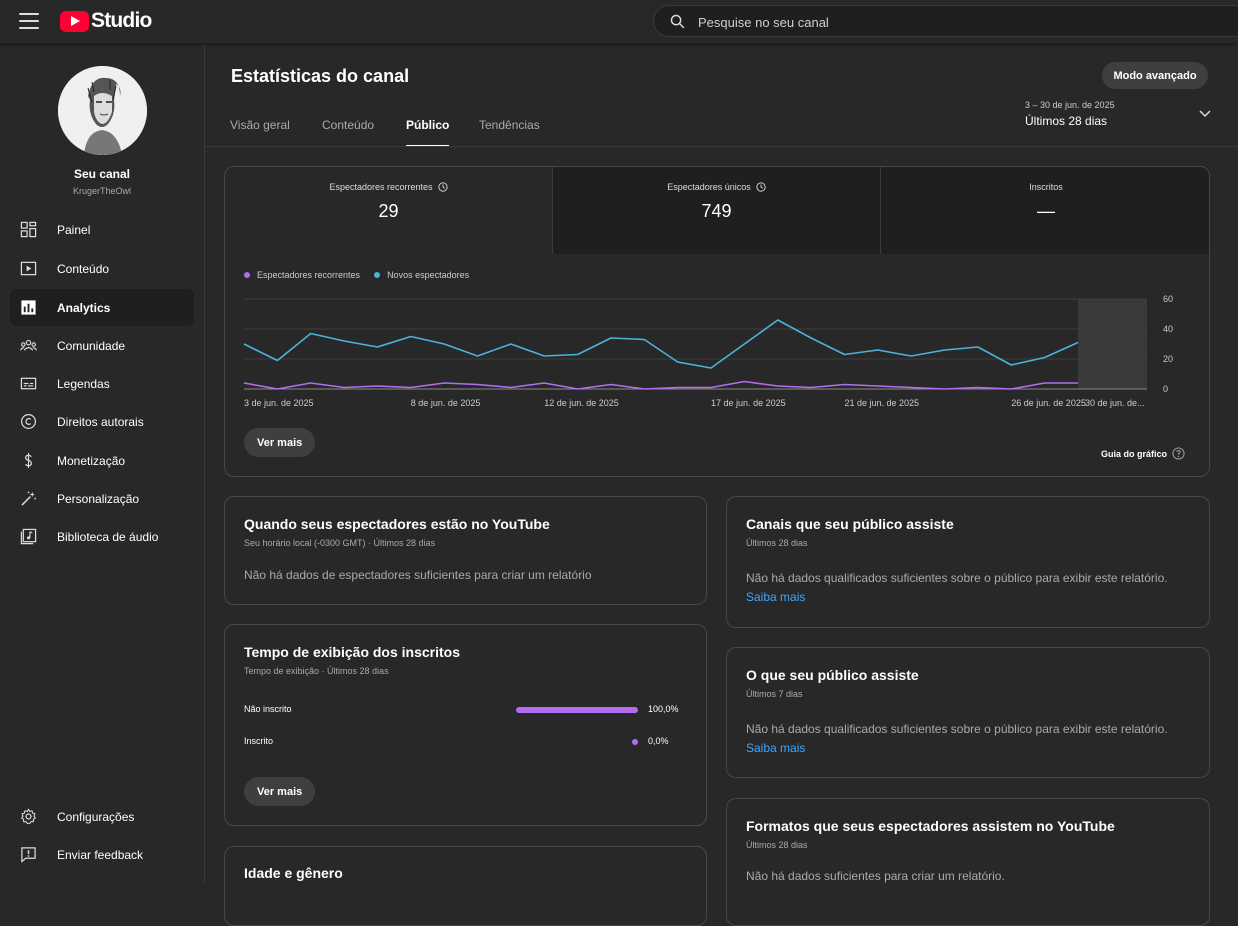 The image size is (1238, 926). I want to click on metric-value: 749, so click(716, 211).